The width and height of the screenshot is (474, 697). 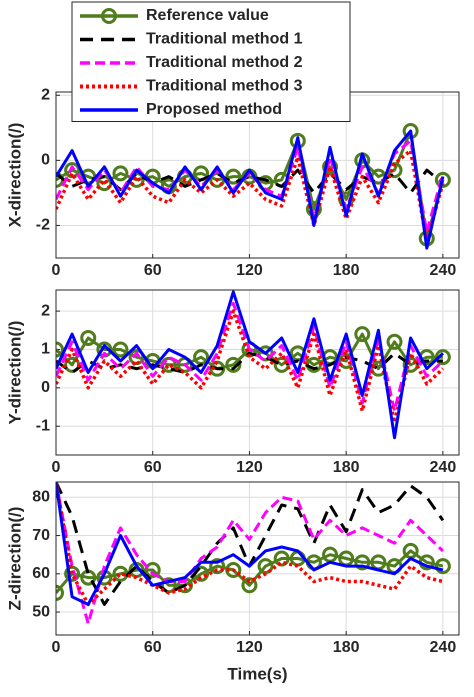 What do you see at coordinates (41, 611) in the screenshot?
I see `y-tick-label: 50` at bounding box center [41, 611].